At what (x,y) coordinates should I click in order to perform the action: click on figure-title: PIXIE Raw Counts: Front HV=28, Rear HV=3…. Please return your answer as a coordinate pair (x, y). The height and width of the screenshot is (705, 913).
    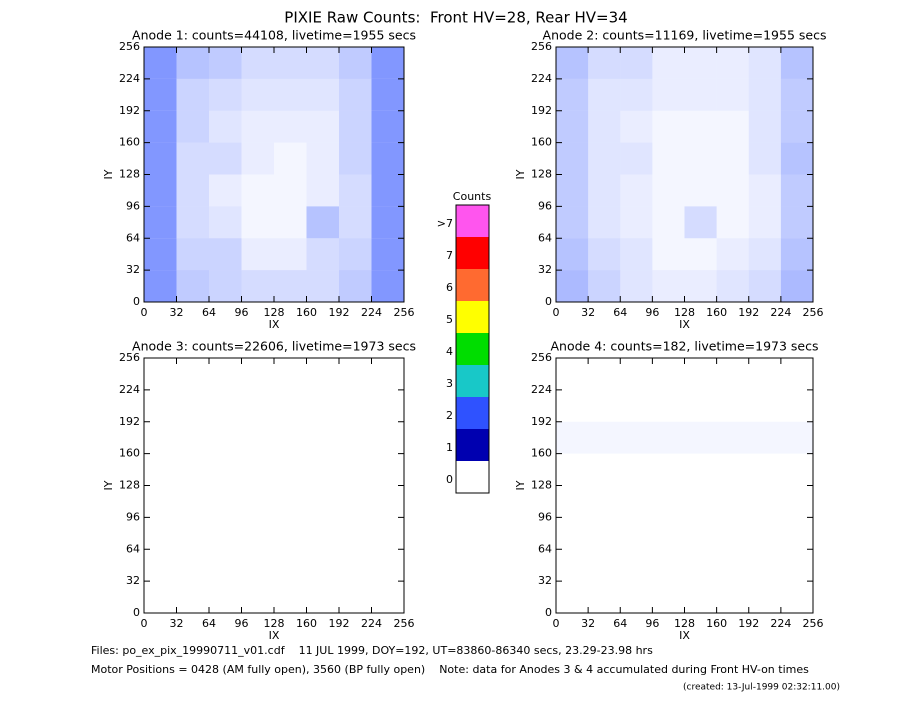
    Looking at the image, I should click on (455, 18).